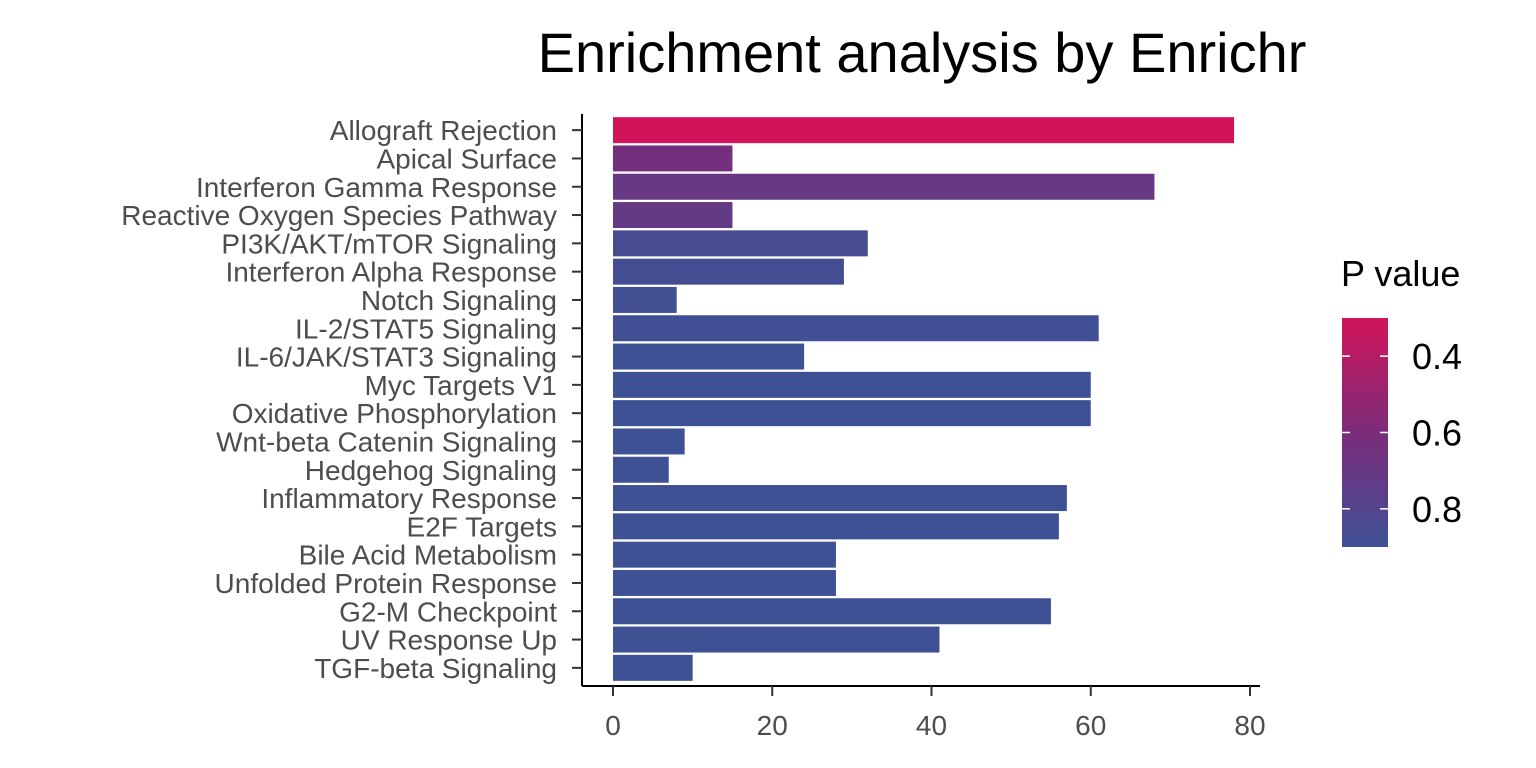 The height and width of the screenshot is (768, 1536). What do you see at coordinates (482, 526) in the screenshot?
I see `category-label: E2F Targets` at bounding box center [482, 526].